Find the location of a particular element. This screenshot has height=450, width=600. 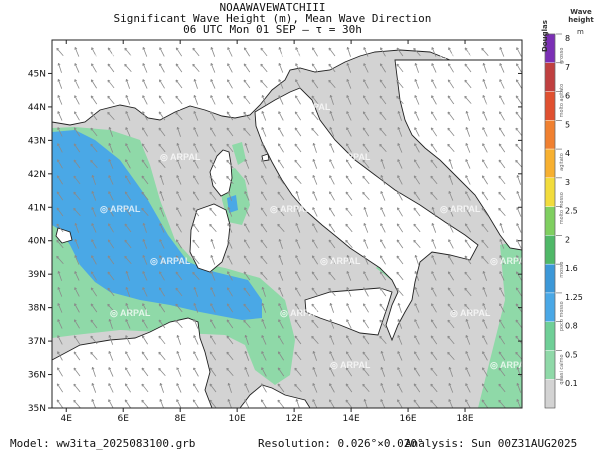

lon-tick-label: 16E is located at coordinates (407, 419).